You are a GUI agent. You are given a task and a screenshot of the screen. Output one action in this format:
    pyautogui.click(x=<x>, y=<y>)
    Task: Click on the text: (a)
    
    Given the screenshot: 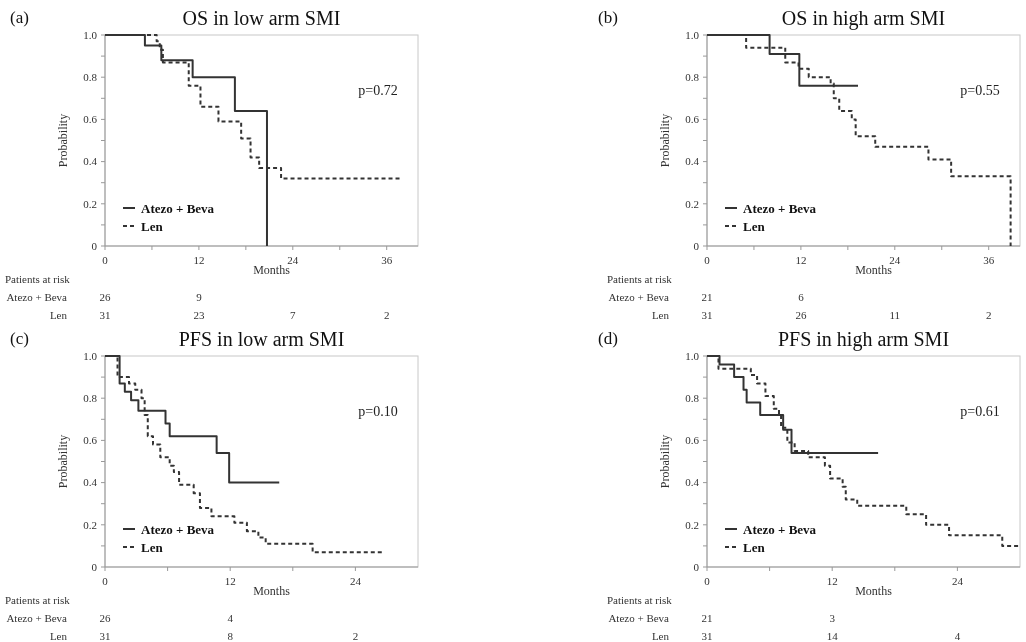 What is the action you would take?
    pyautogui.click(x=19, y=17)
    